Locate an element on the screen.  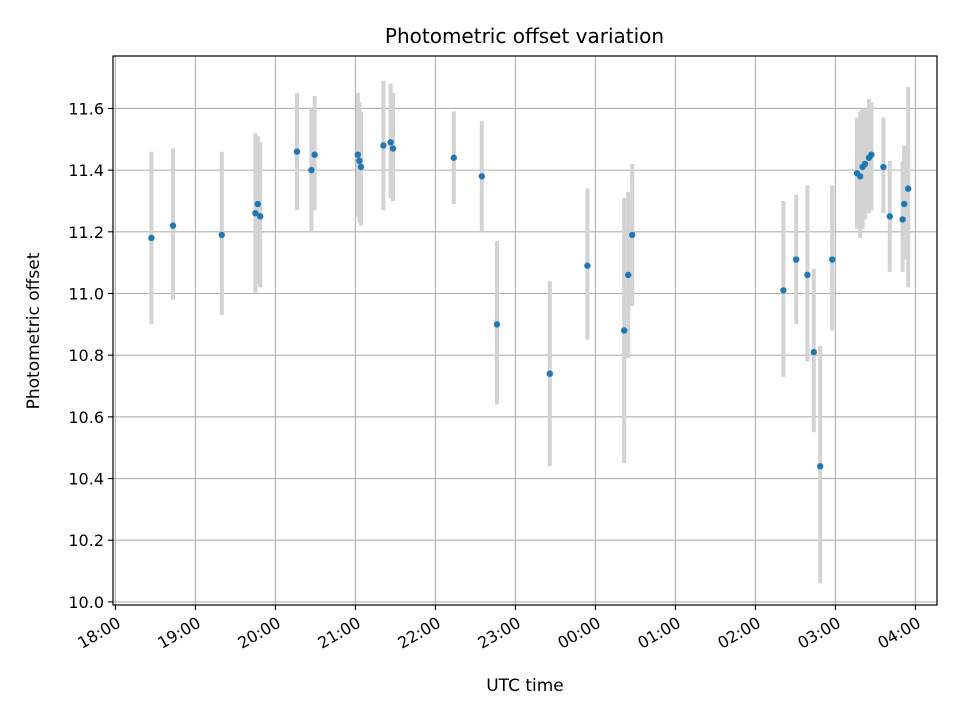
y-axis-ticks: 10.0 10.2 10.4 10.6 10.8 11.0 11.2 11.4 11.6 is located at coordinates (90, 355).